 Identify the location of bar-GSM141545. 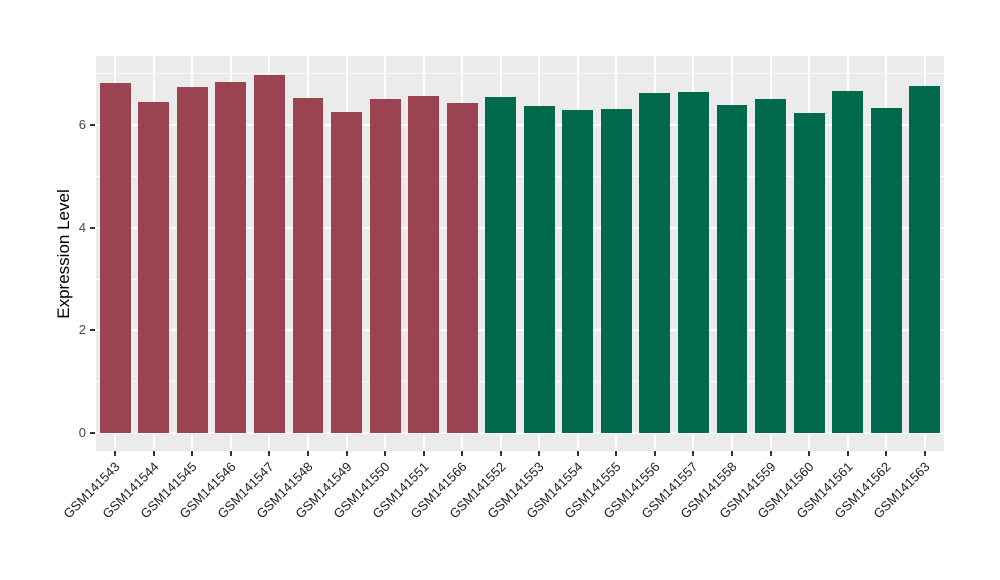
(192, 260).